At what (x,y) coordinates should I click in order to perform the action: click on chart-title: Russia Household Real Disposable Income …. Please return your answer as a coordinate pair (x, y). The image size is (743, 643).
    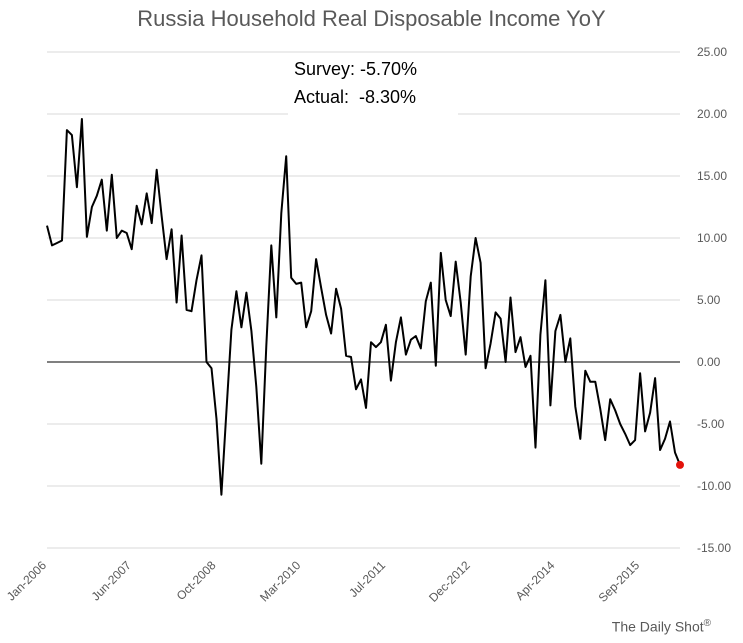
    Looking at the image, I should click on (371, 18).